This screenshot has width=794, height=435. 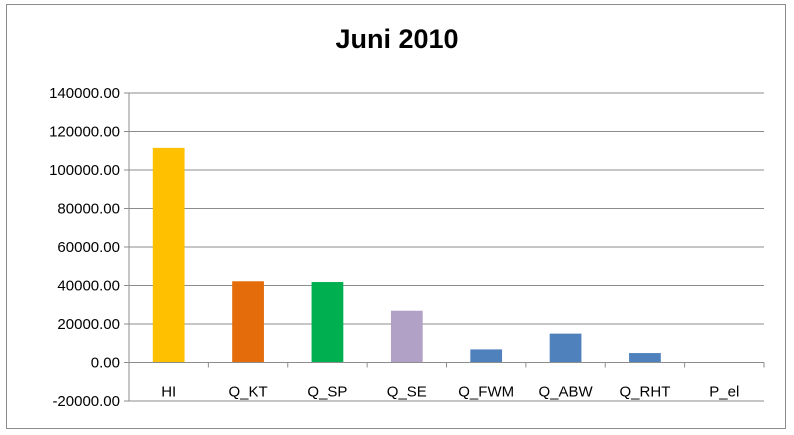 I want to click on x-category-label: Q_FWM, so click(x=486, y=392).